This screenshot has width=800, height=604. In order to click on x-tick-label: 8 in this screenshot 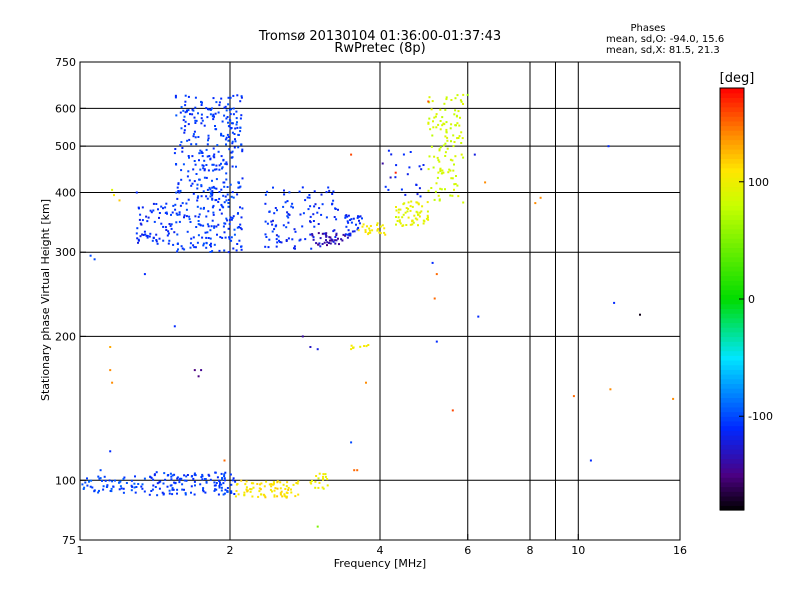, I will do `click(530, 550)`.